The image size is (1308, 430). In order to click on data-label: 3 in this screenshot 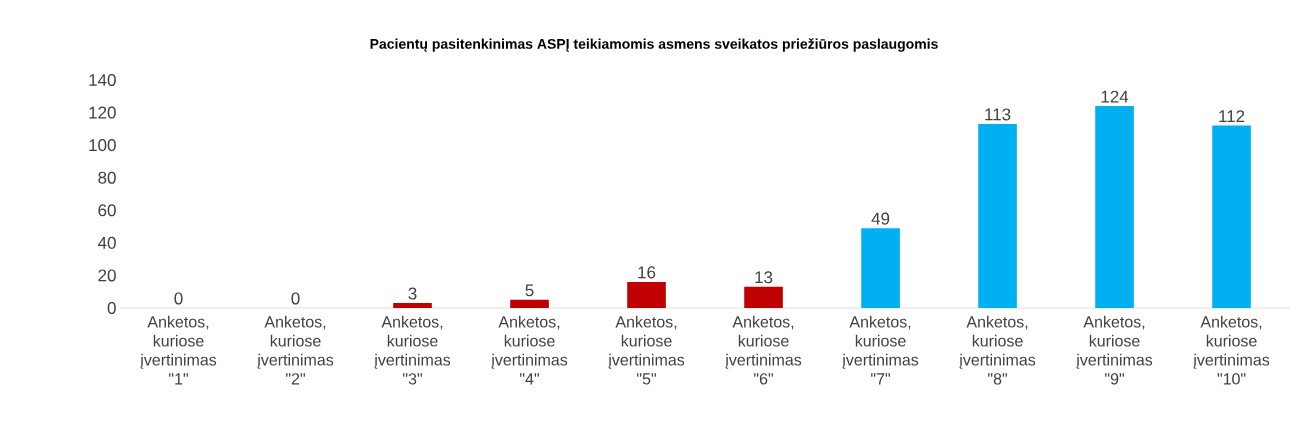, I will do `click(412, 293)`.